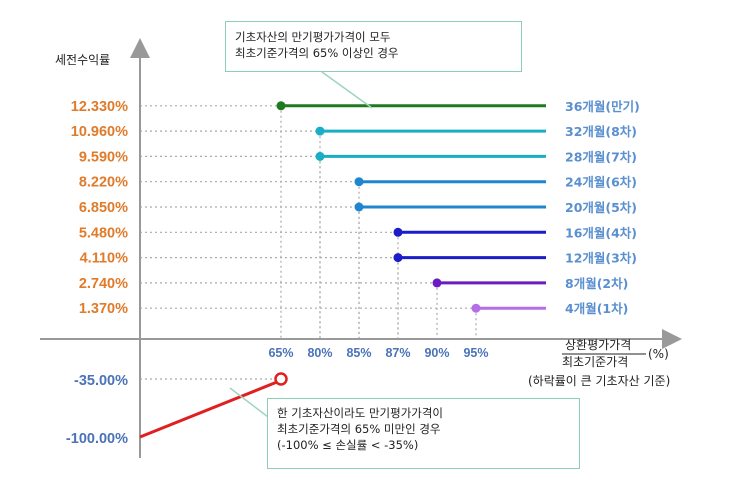 The height and width of the screenshot is (479, 754). Describe the element at coordinates (104, 259) in the screenshot. I see `y-tick-label: 4.110%` at that location.